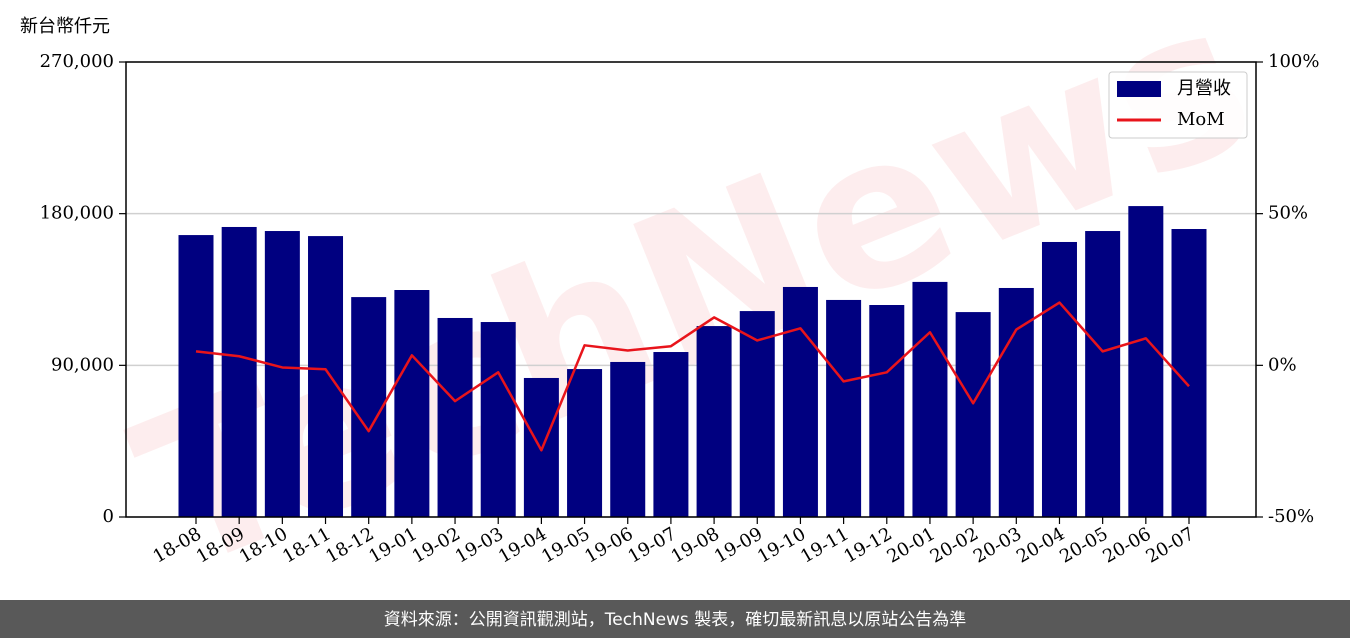 The width and height of the screenshot is (1350, 638). I want to click on x-tick-label: 20-06, so click(1126, 545).